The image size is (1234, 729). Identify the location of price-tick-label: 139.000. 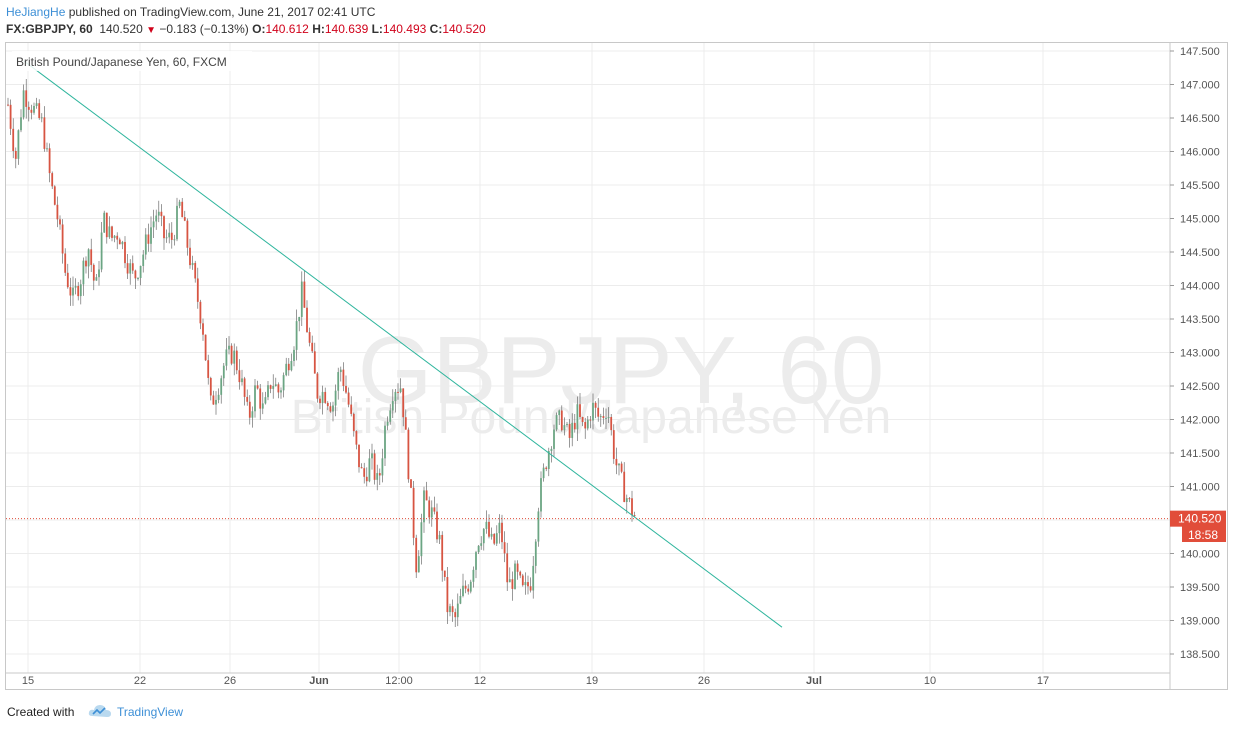
(1200, 622).